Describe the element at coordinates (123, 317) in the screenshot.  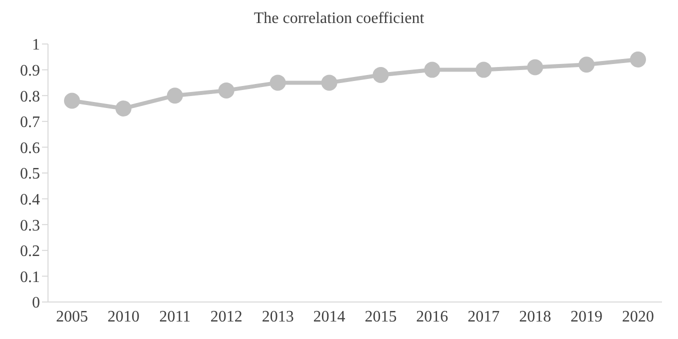
I see `x-tick-label: 2010` at that location.